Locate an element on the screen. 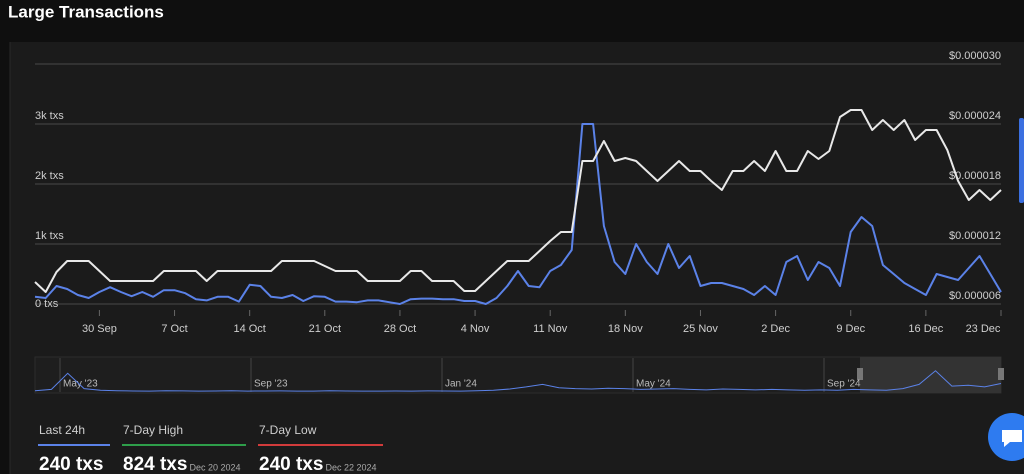 This screenshot has height=474, width=1024. x-tick-label: 2 Dec is located at coordinates (775, 329).